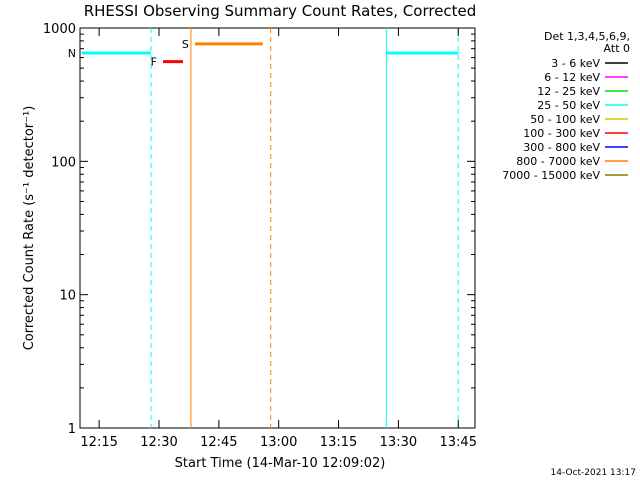  I want to click on x-tick-label: 13:15, so click(338, 442).